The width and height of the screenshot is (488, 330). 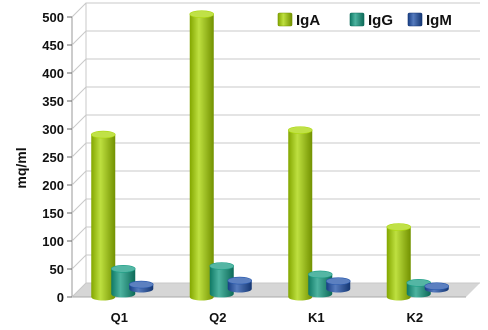 I want to click on x-category-label: K1, so click(x=316, y=317).